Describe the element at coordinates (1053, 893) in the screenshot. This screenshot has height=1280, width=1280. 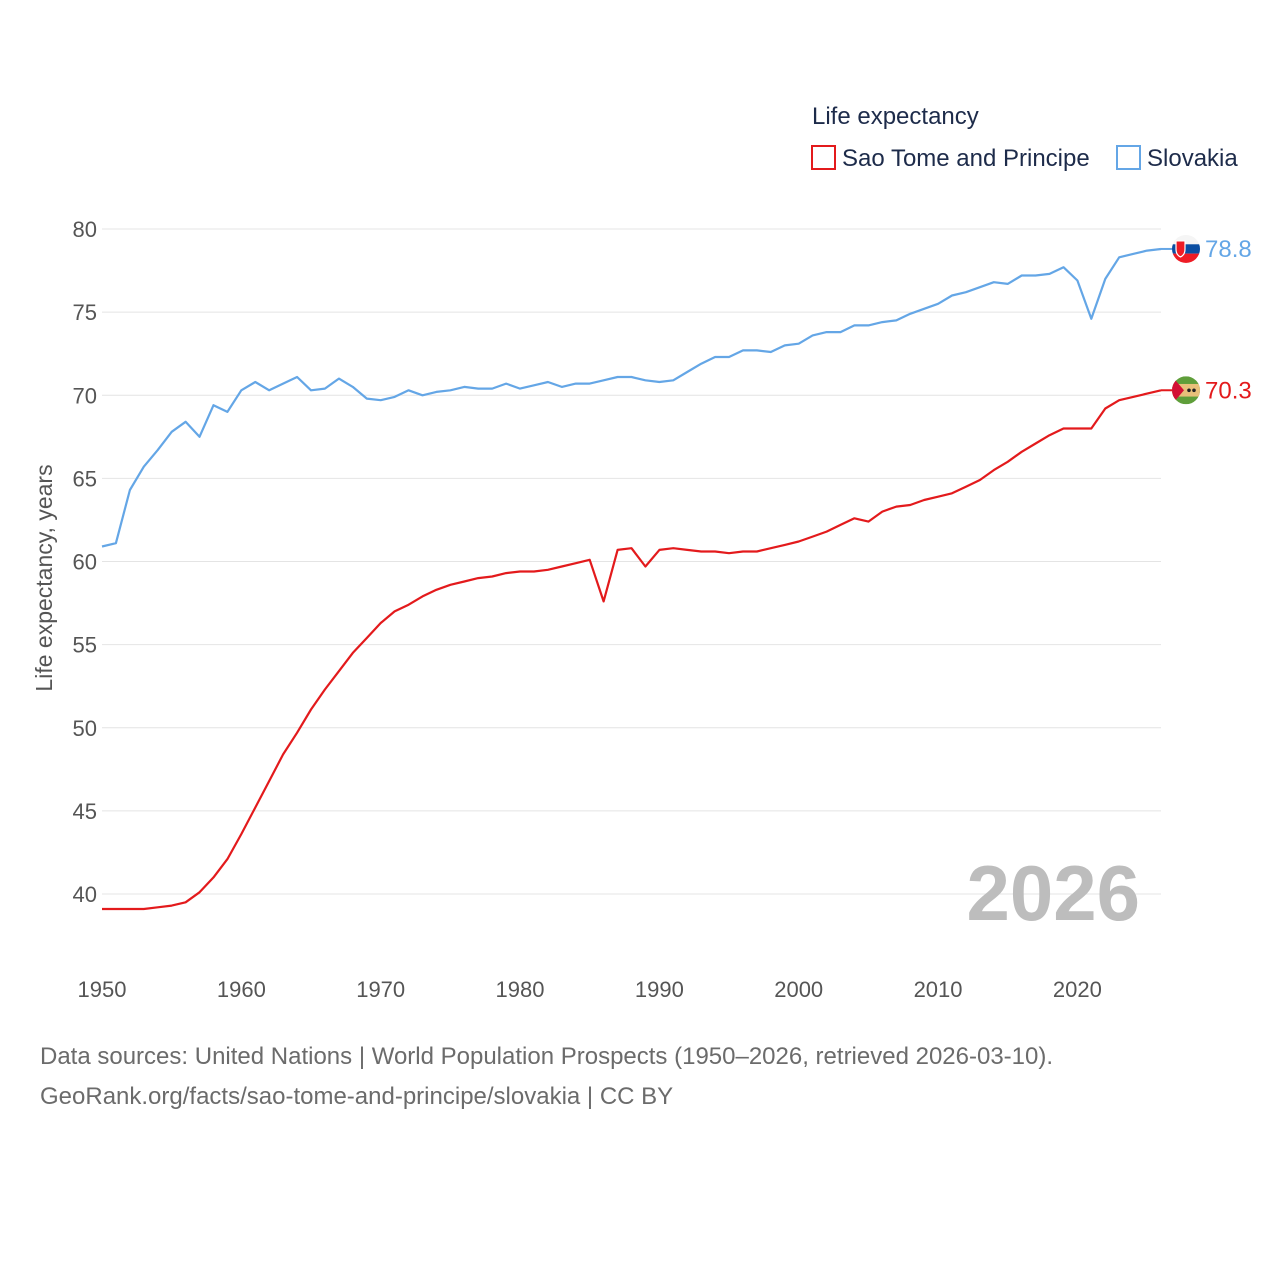
I see `current-year-label: 2026` at that location.